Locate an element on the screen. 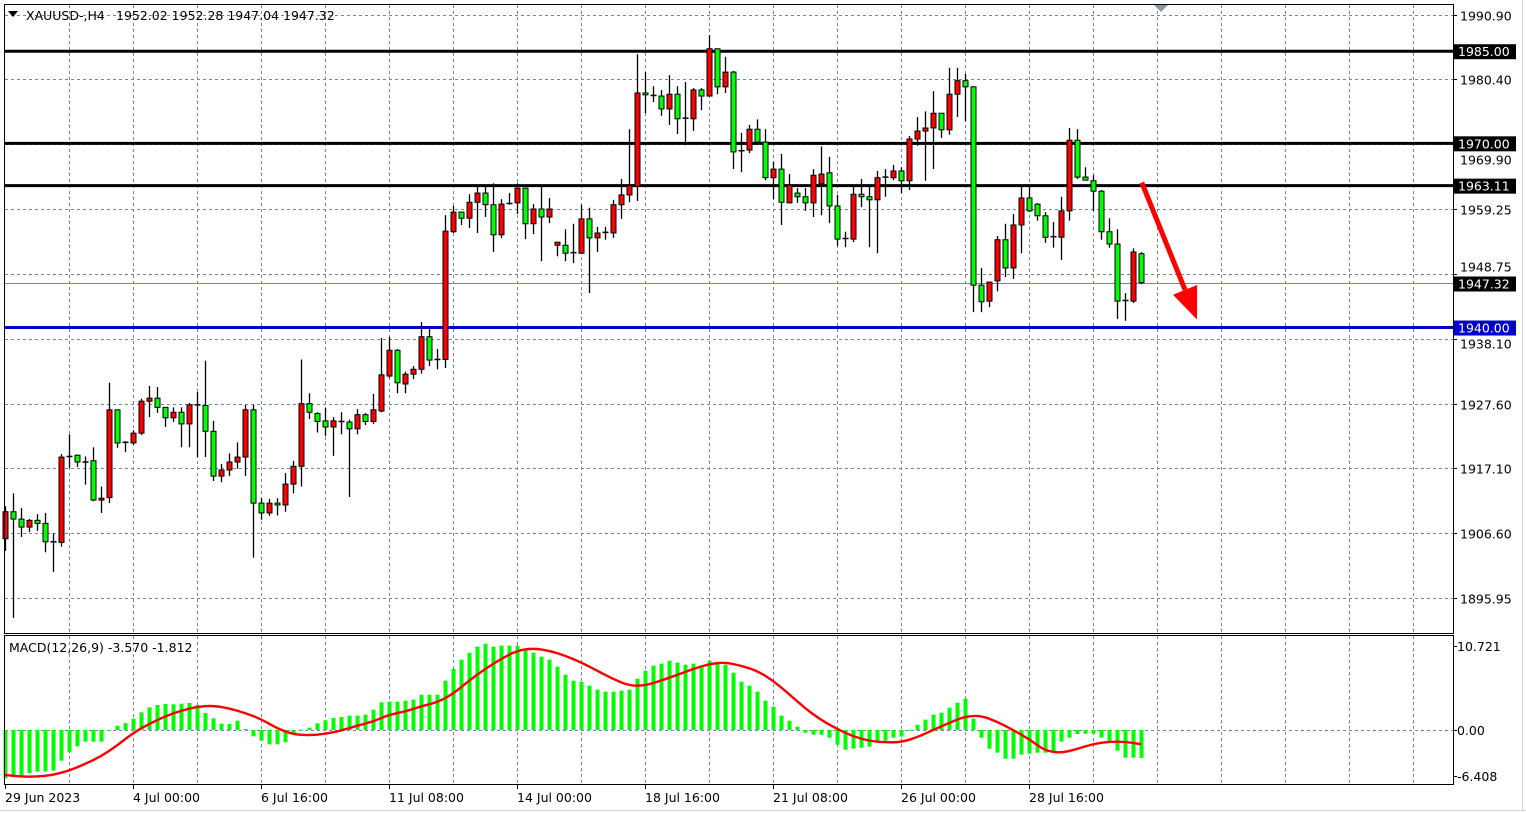  price-tick-label: 1938.10 is located at coordinates (1486, 344).